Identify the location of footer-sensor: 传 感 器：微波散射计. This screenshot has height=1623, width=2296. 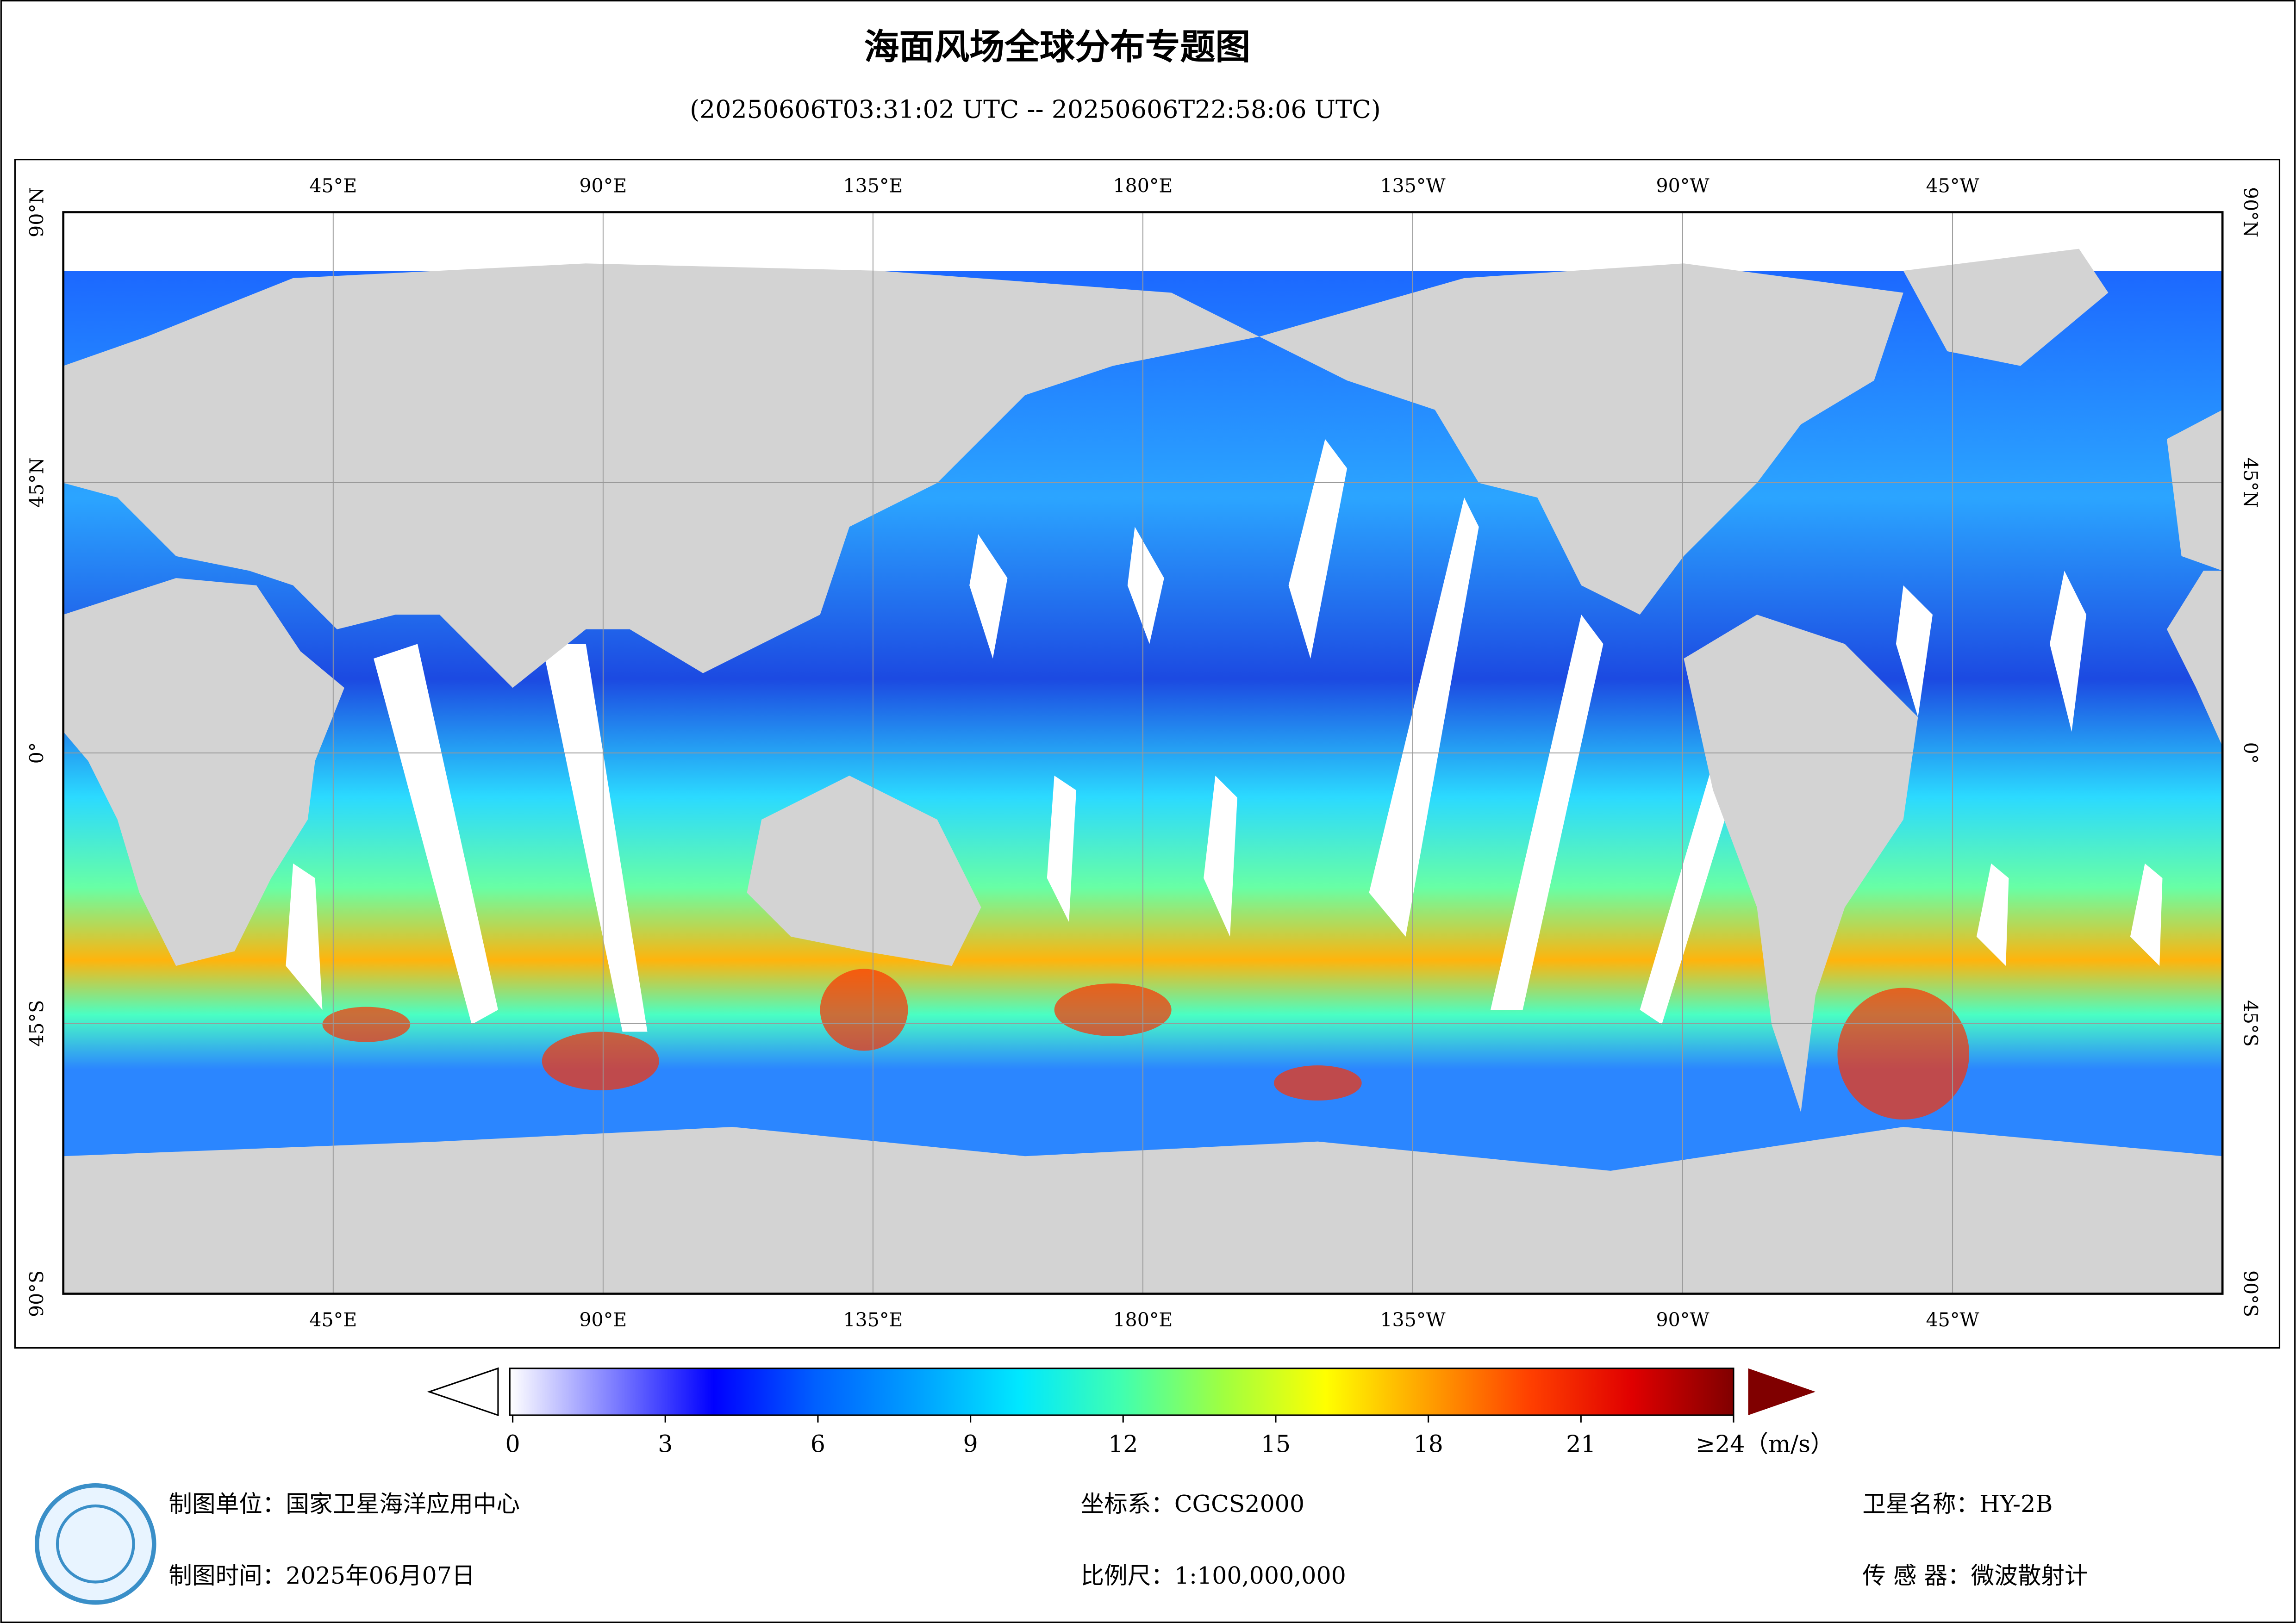
(1975, 1575).